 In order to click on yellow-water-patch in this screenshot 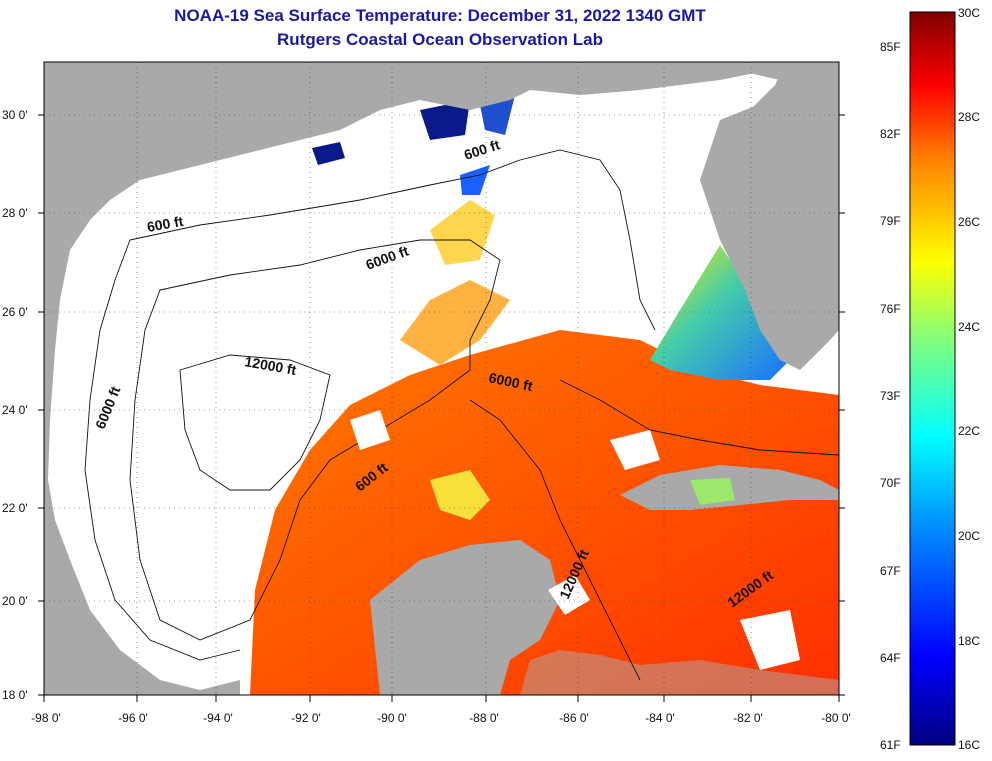, I will do `click(462, 232)`.